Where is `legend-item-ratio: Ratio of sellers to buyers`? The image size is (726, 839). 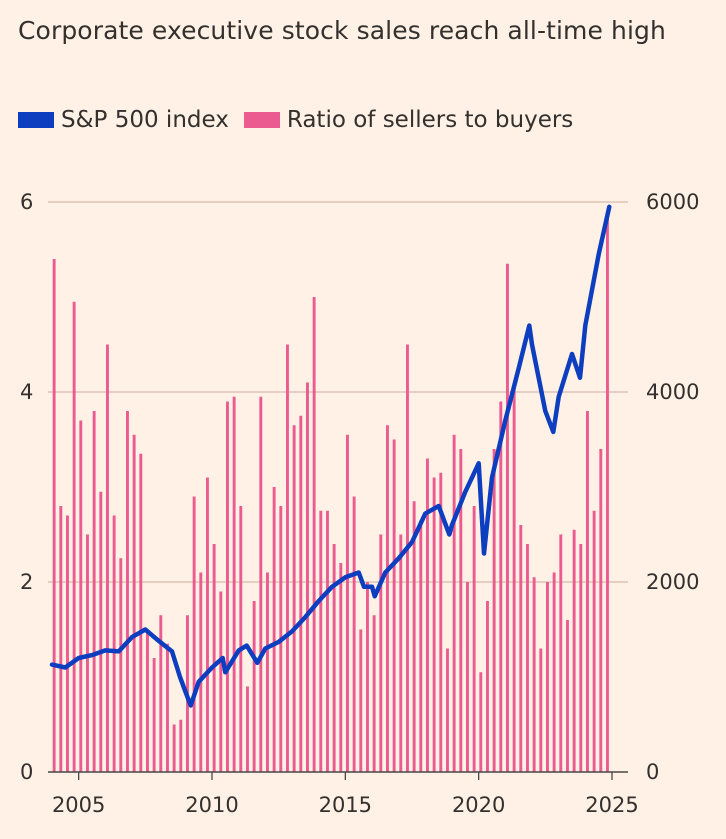 legend-item-ratio: Ratio of sellers to buyers is located at coordinates (408, 120).